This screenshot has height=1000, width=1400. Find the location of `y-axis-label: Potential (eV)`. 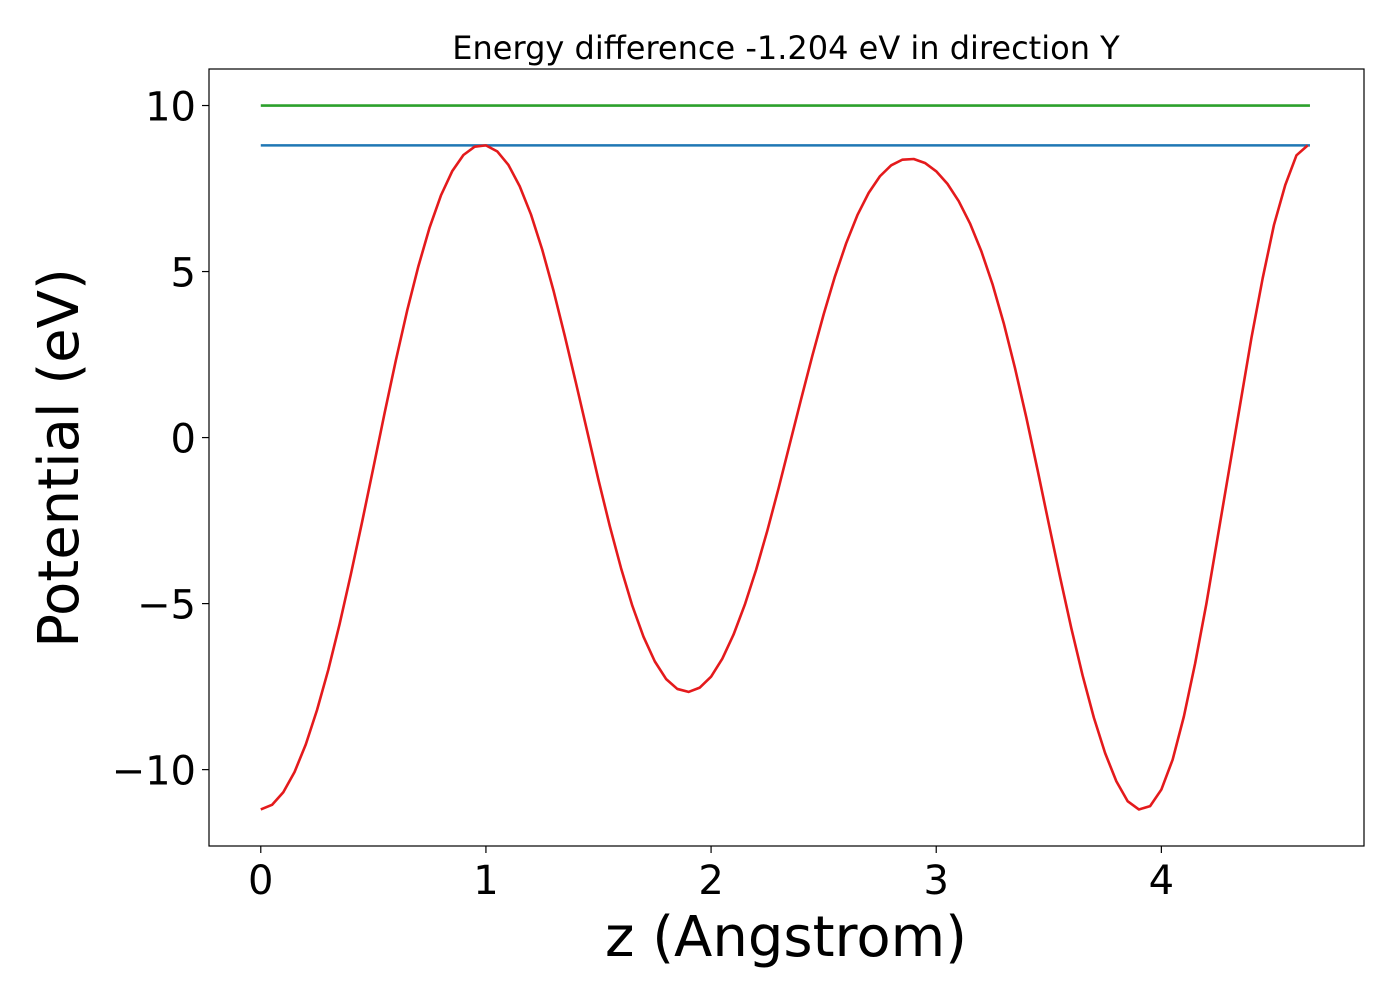

y-axis-label: Potential (eV) is located at coordinates (59, 458).